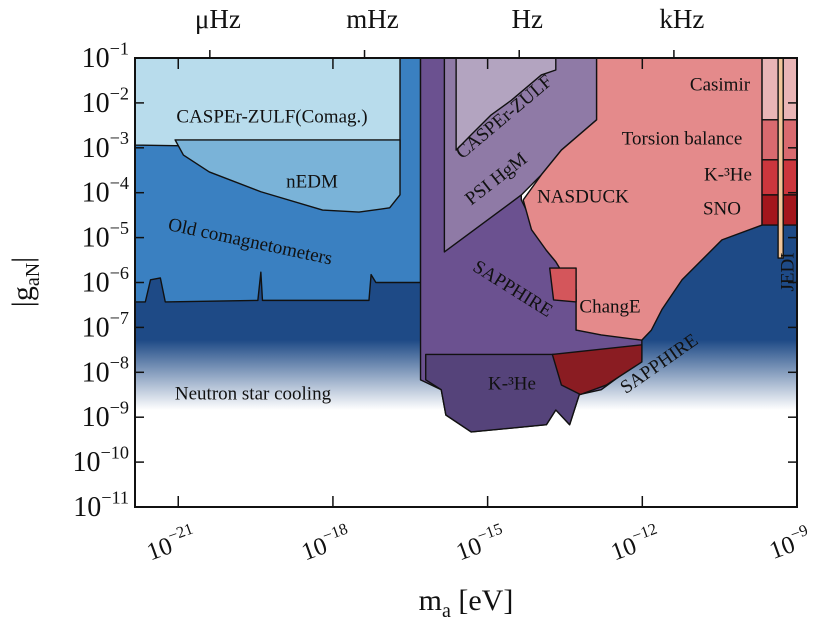 The image size is (823, 622). What do you see at coordinates (681, 19) in the screenshot?
I see `x2-tick-label: kHz` at bounding box center [681, 19].